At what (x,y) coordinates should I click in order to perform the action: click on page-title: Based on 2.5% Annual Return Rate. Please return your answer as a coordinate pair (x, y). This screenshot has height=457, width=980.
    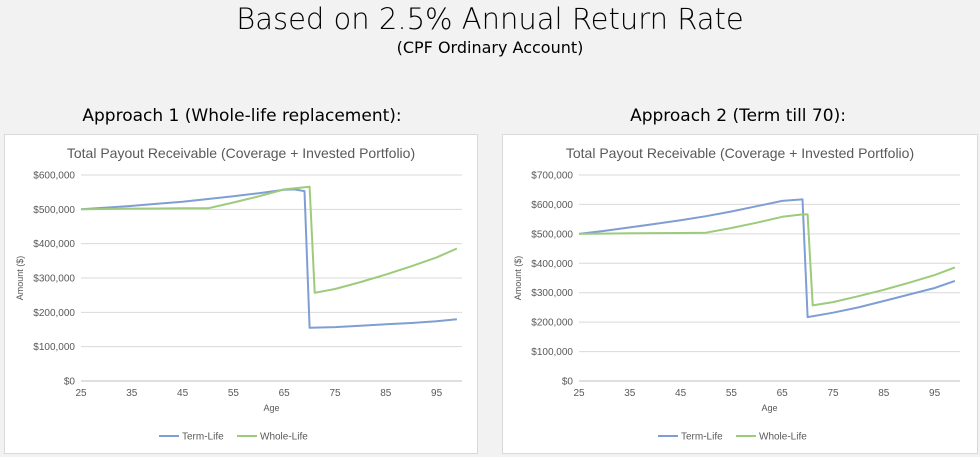
    Looking at the image, I should click on (490, 19).